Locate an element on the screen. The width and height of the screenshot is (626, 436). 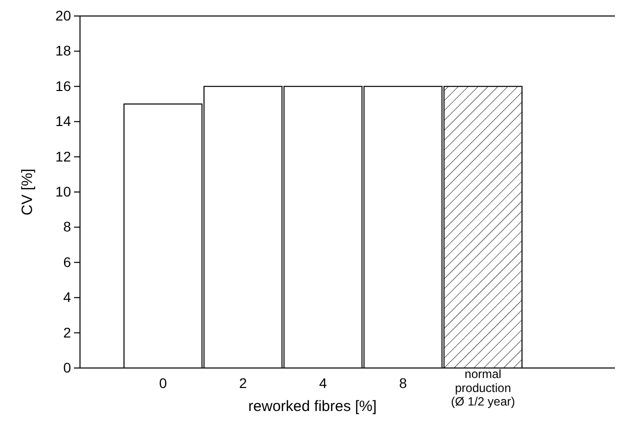
y-tick-label: 4 is located at coordinates (67, 297).